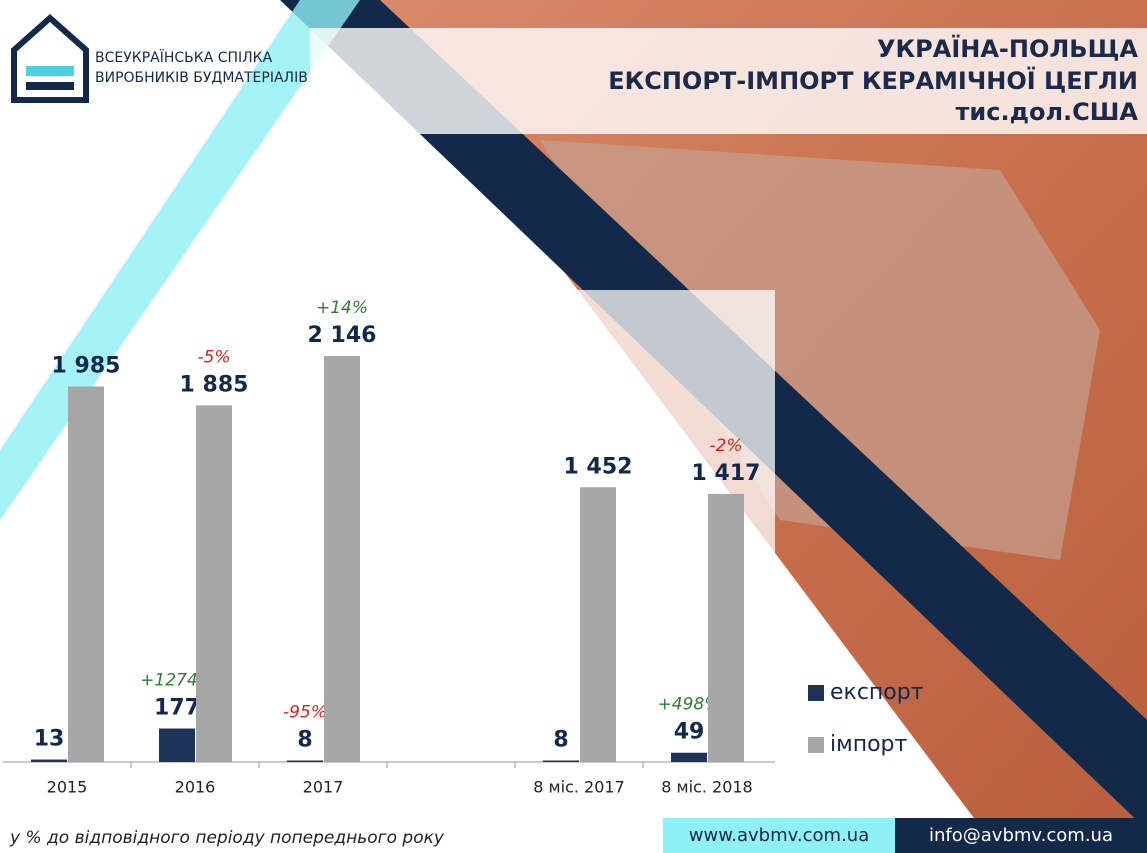 The height and width of the screenshot is (853, 1147). I want to click on value-label: 2 146, so click(342, 335).